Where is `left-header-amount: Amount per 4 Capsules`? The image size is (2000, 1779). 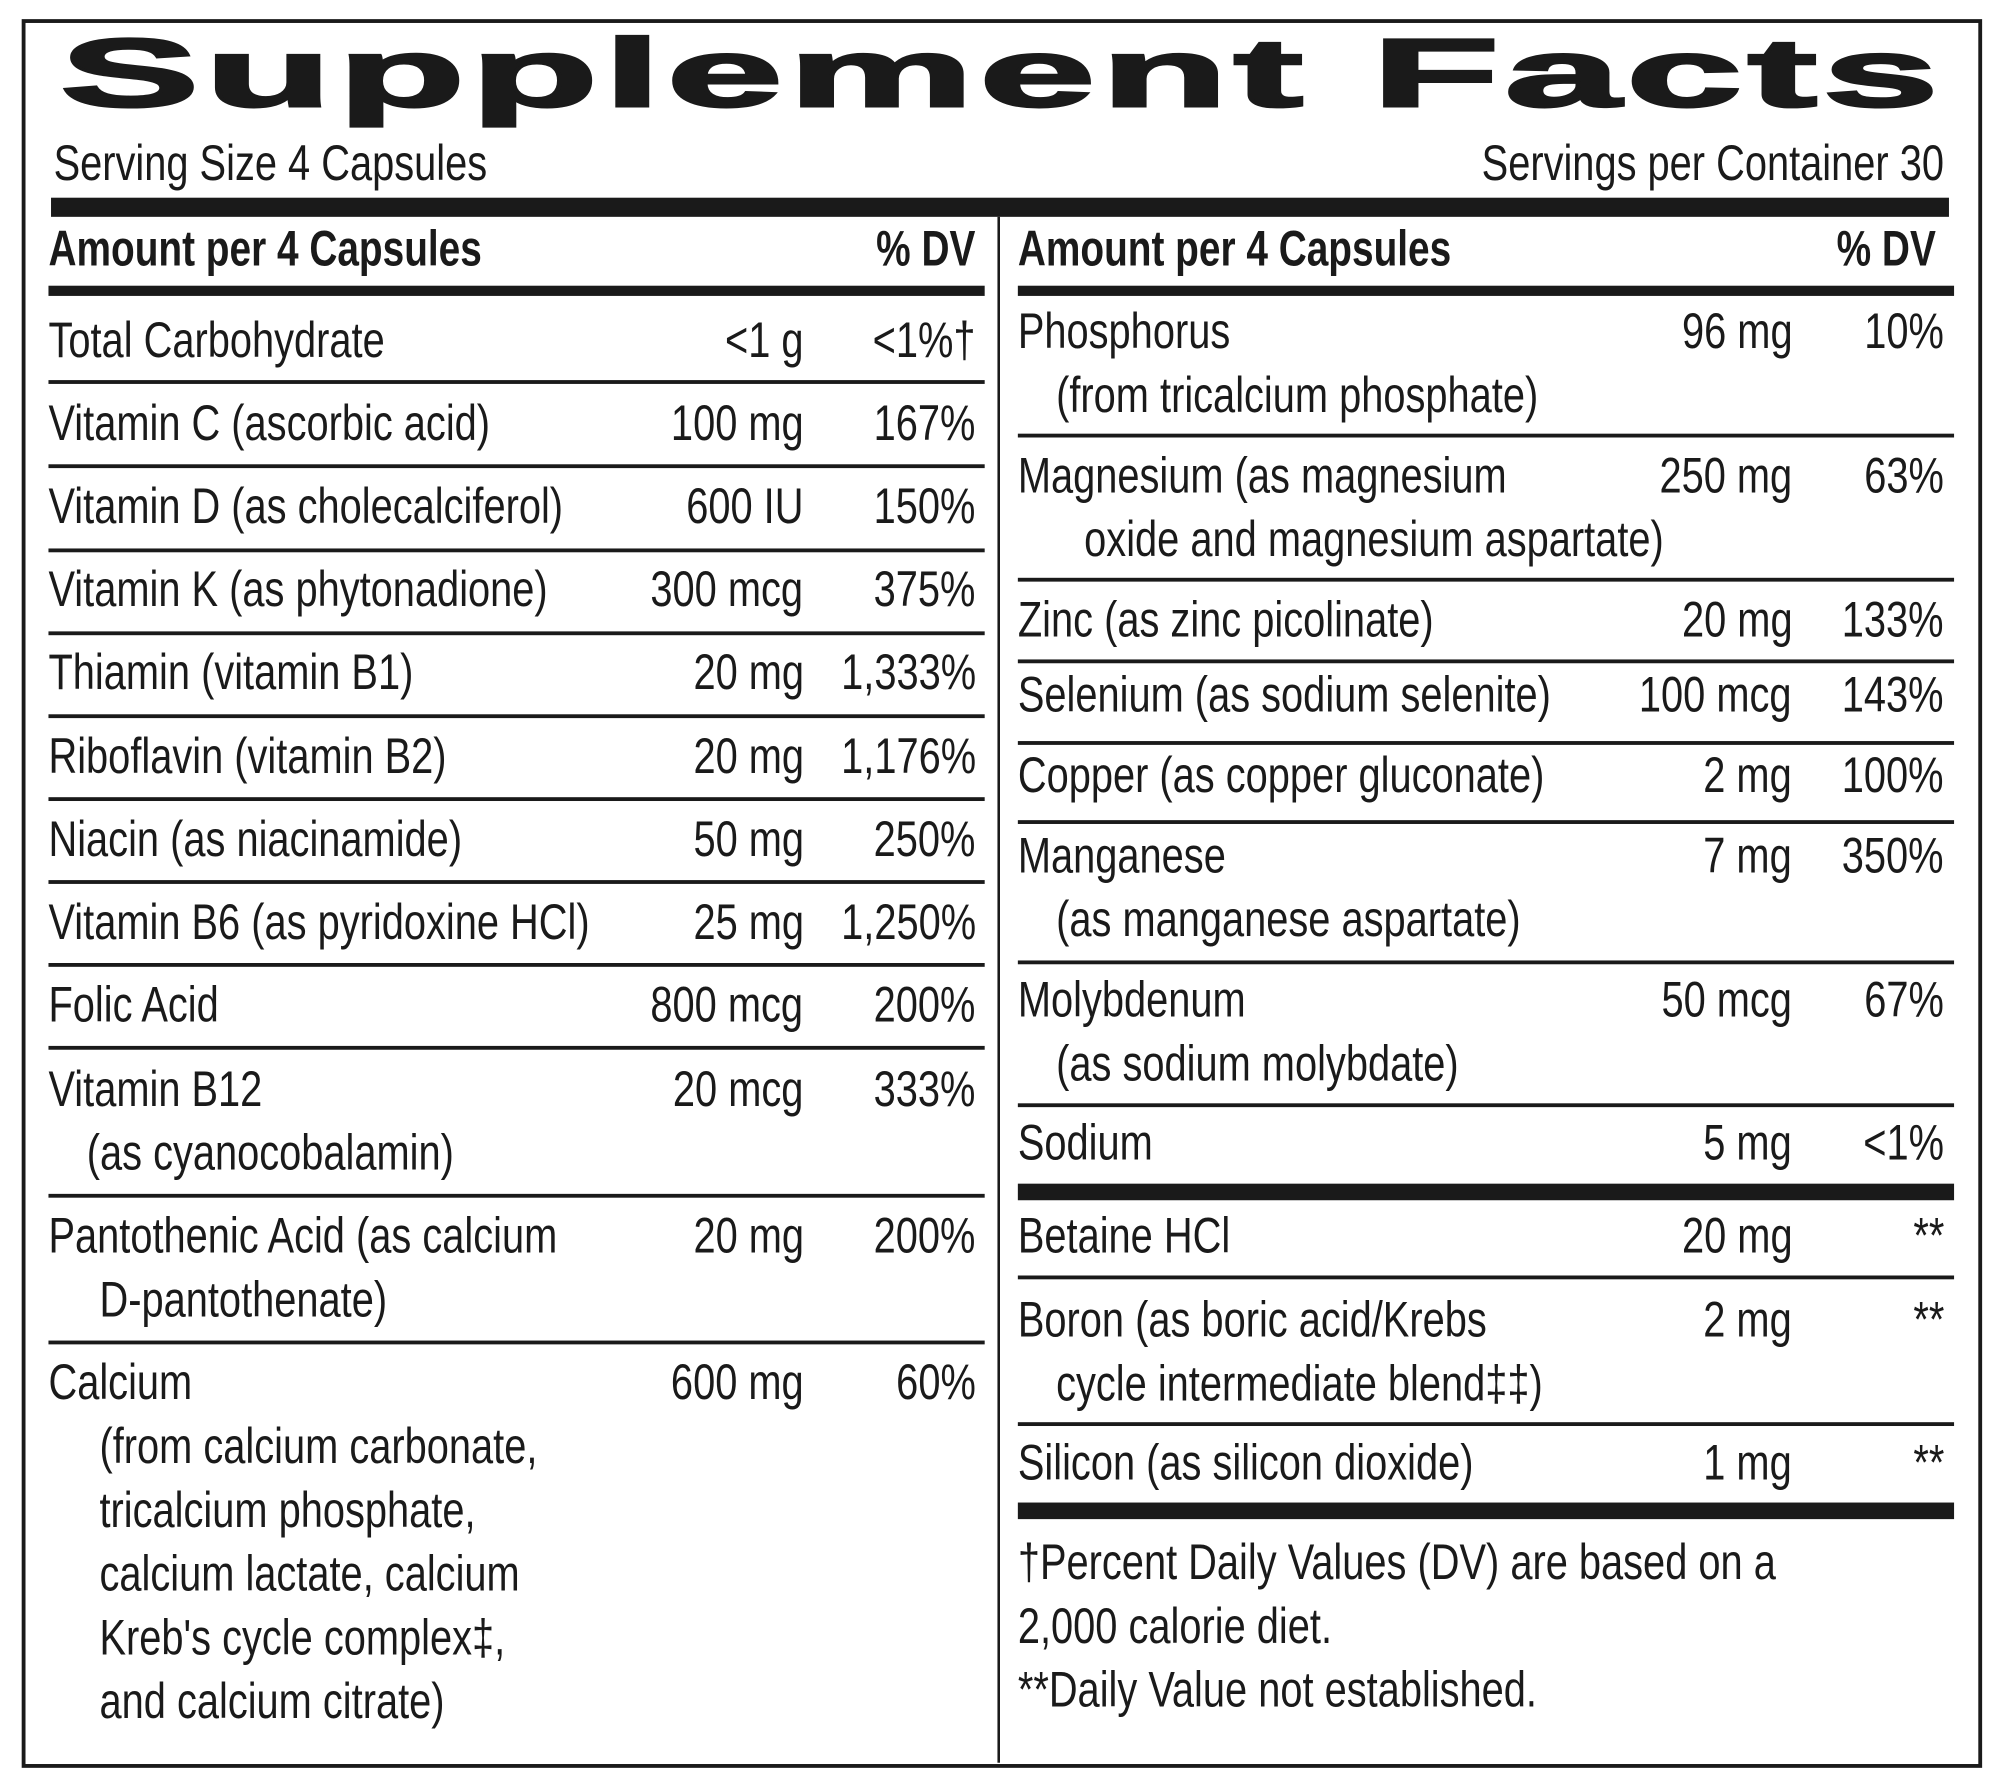 left-header-amount: Amount per 4 Capsules is located at coordinates (265, 249).